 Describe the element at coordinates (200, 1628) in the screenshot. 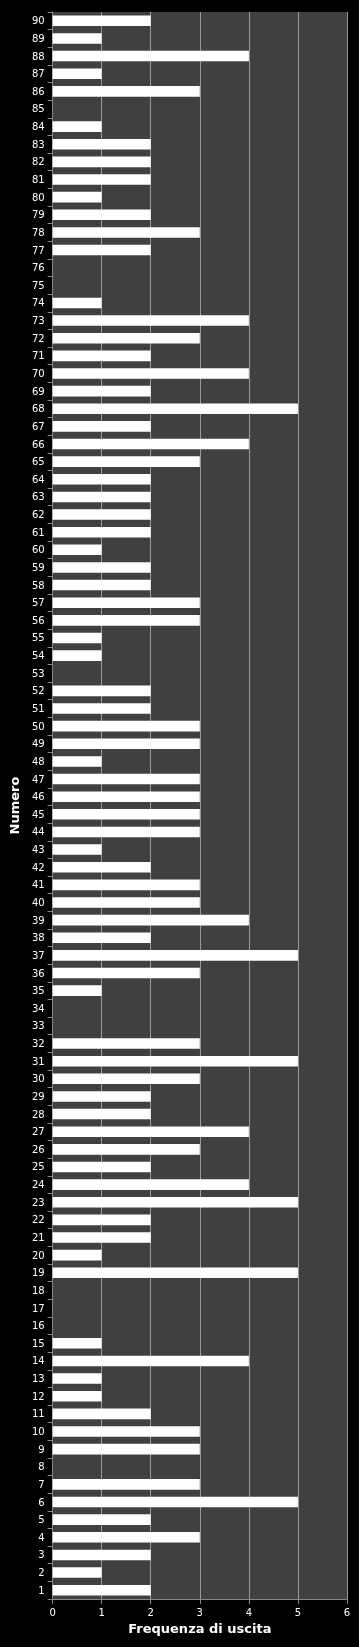

I see `x-axis-title: Frequenza di uscita` at that location.